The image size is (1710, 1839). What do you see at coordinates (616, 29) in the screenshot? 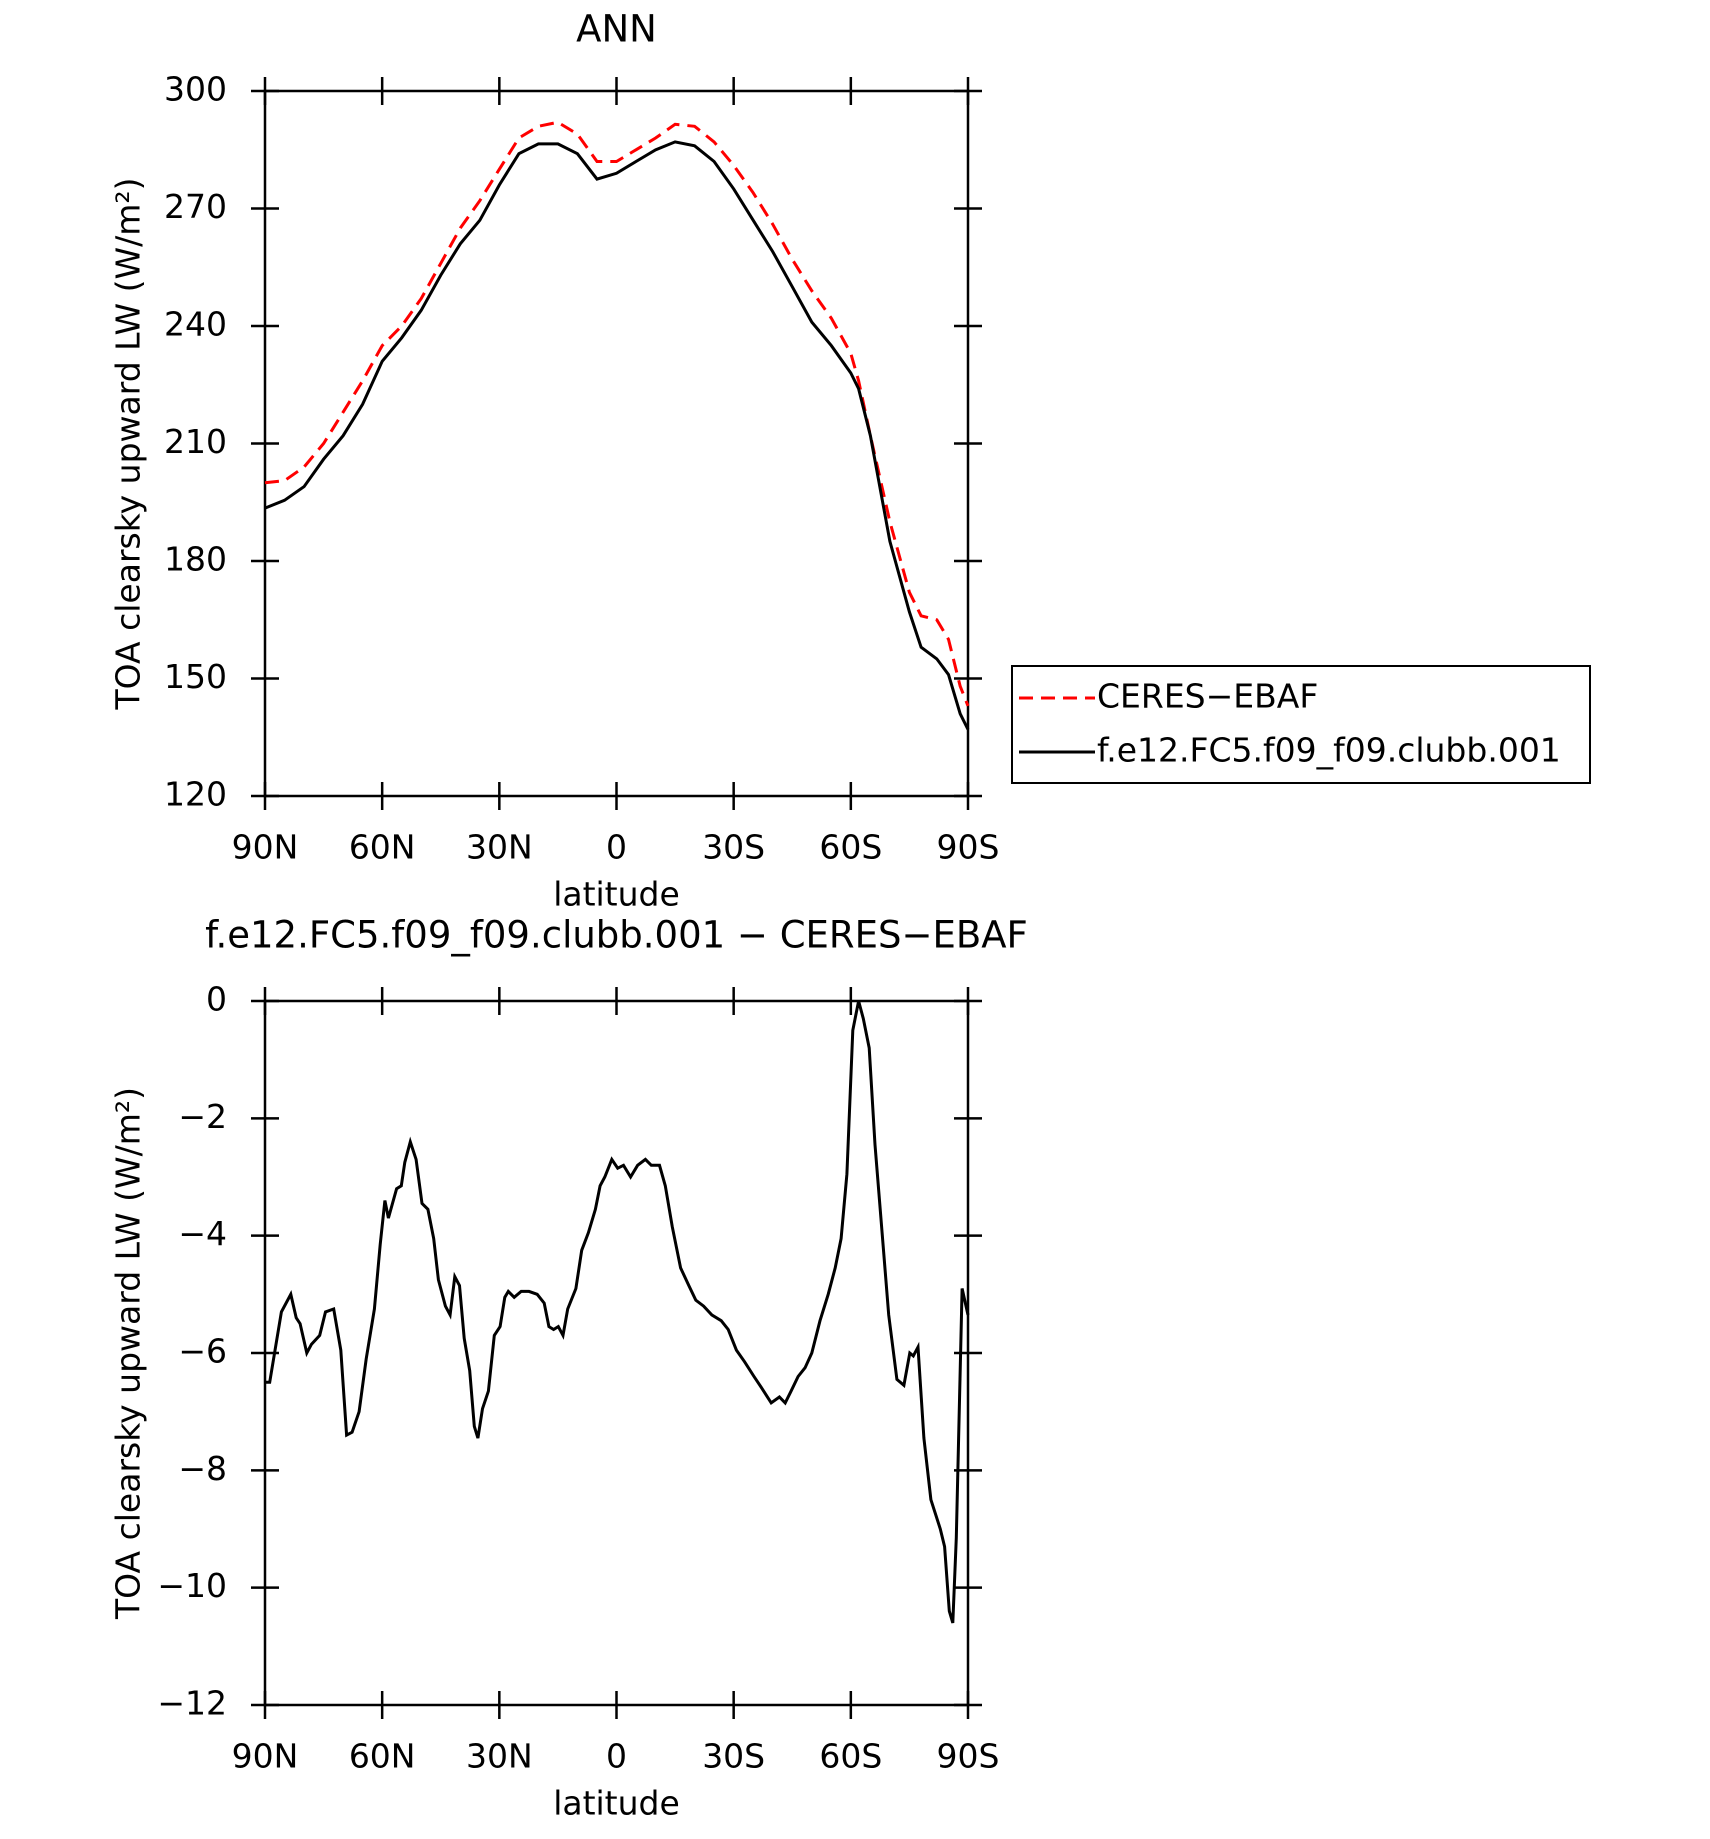
I see `chart-title: ANN` at bounding box center [616, 29].